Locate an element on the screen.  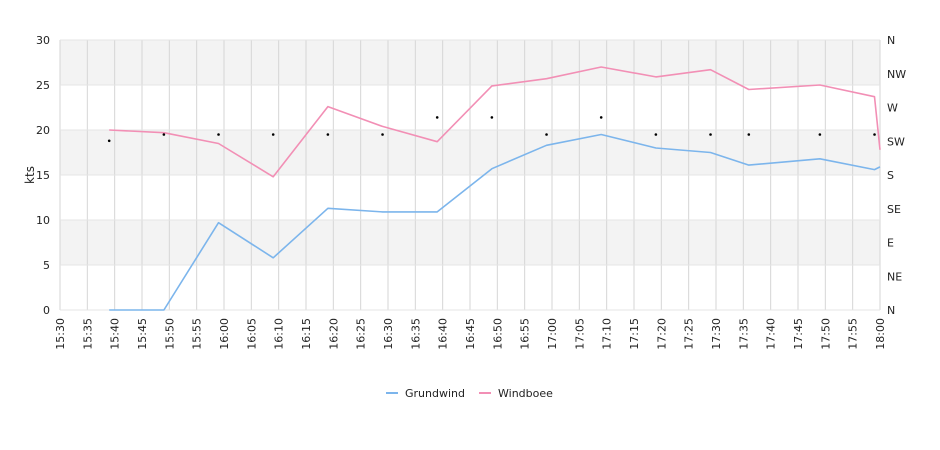
y-axis-left: 0 5 10 15 20 25 30 is located at coordinates (43, 175).